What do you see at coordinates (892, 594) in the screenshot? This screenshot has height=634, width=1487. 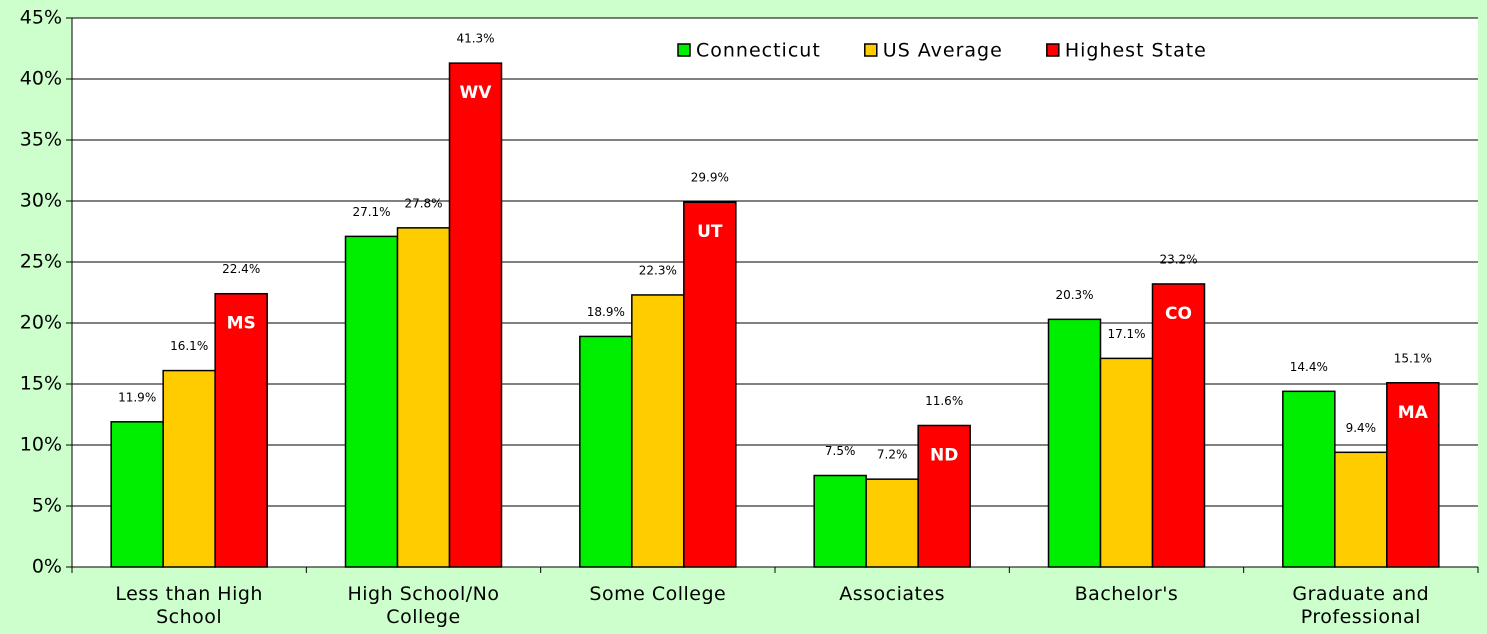 I see `x-tick-label: Associates` at bounding box center [892, 594].